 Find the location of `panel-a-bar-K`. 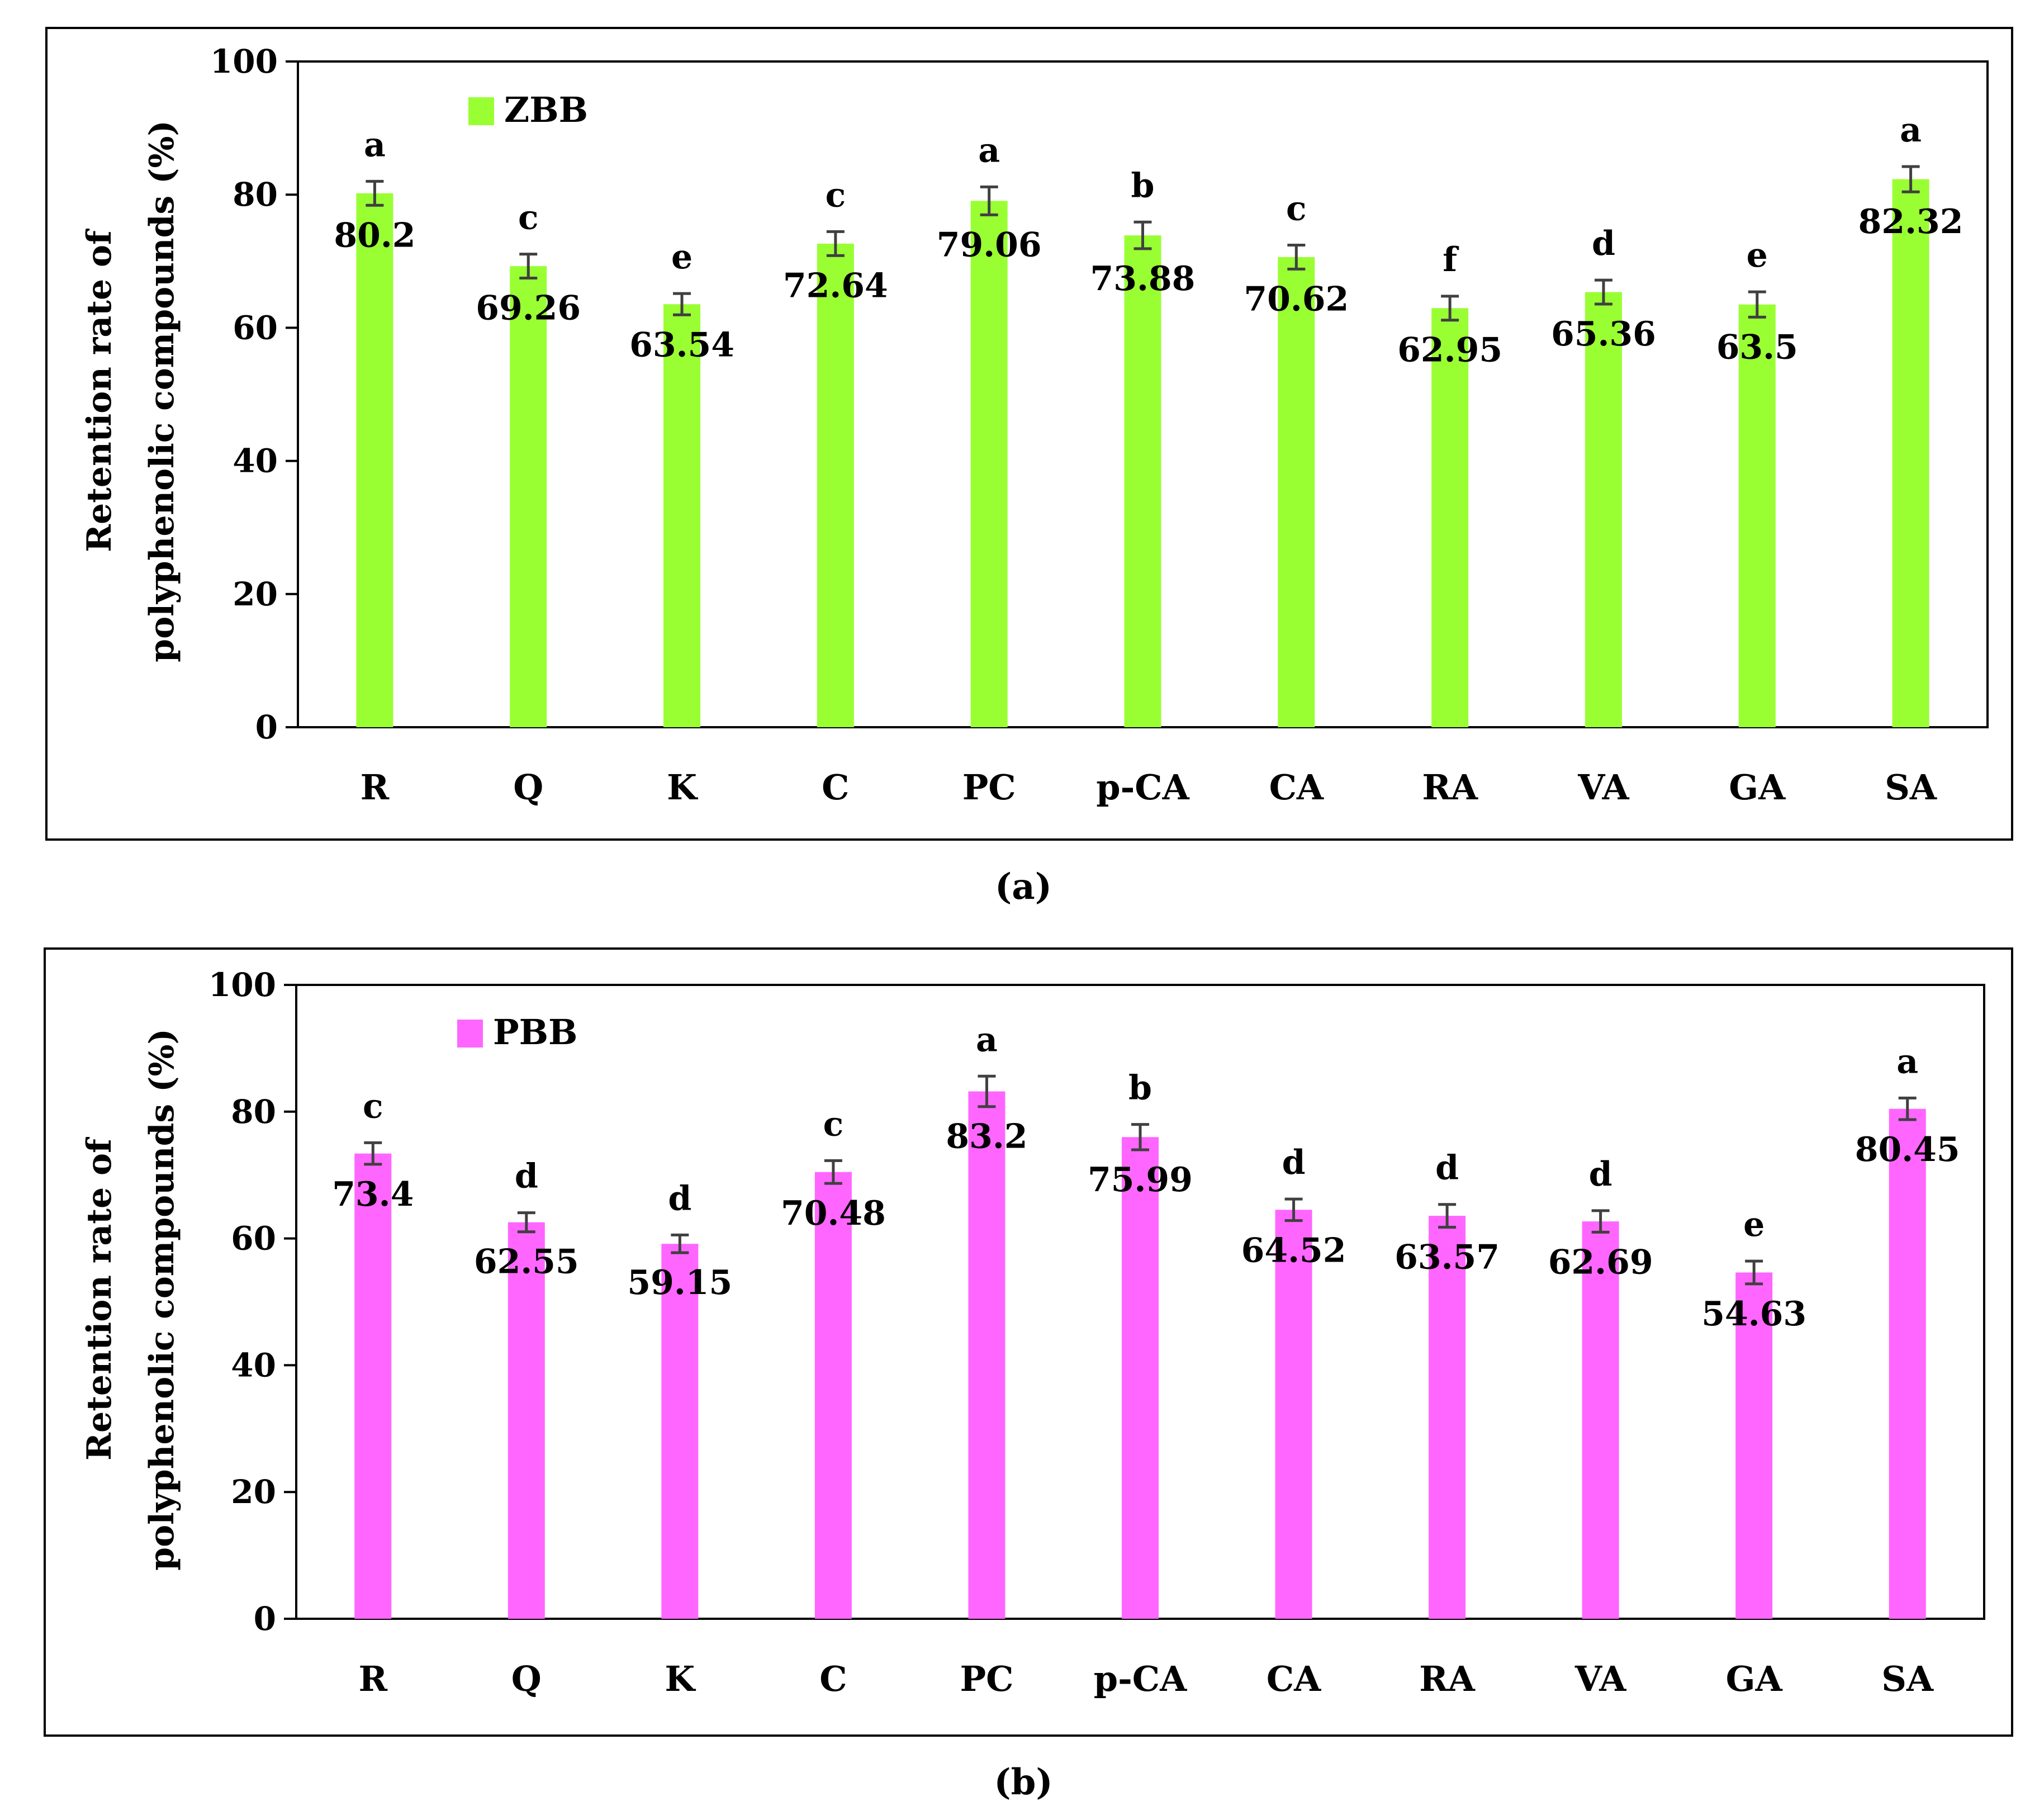

panel-a-bar-K is located at coordinates (682, 515).